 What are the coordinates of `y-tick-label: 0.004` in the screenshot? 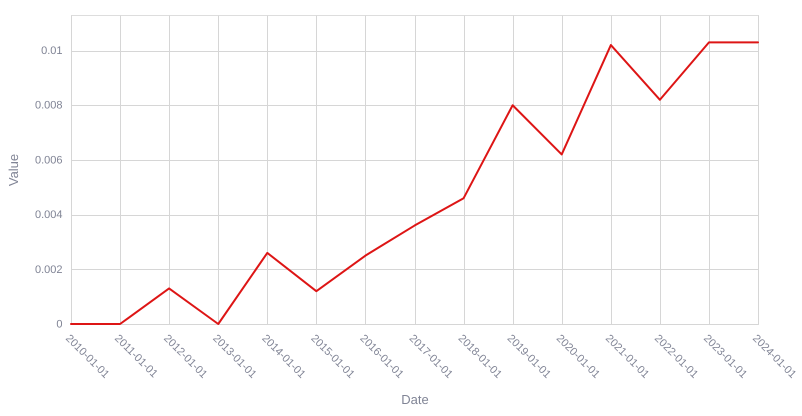 It's located at (48, 215).